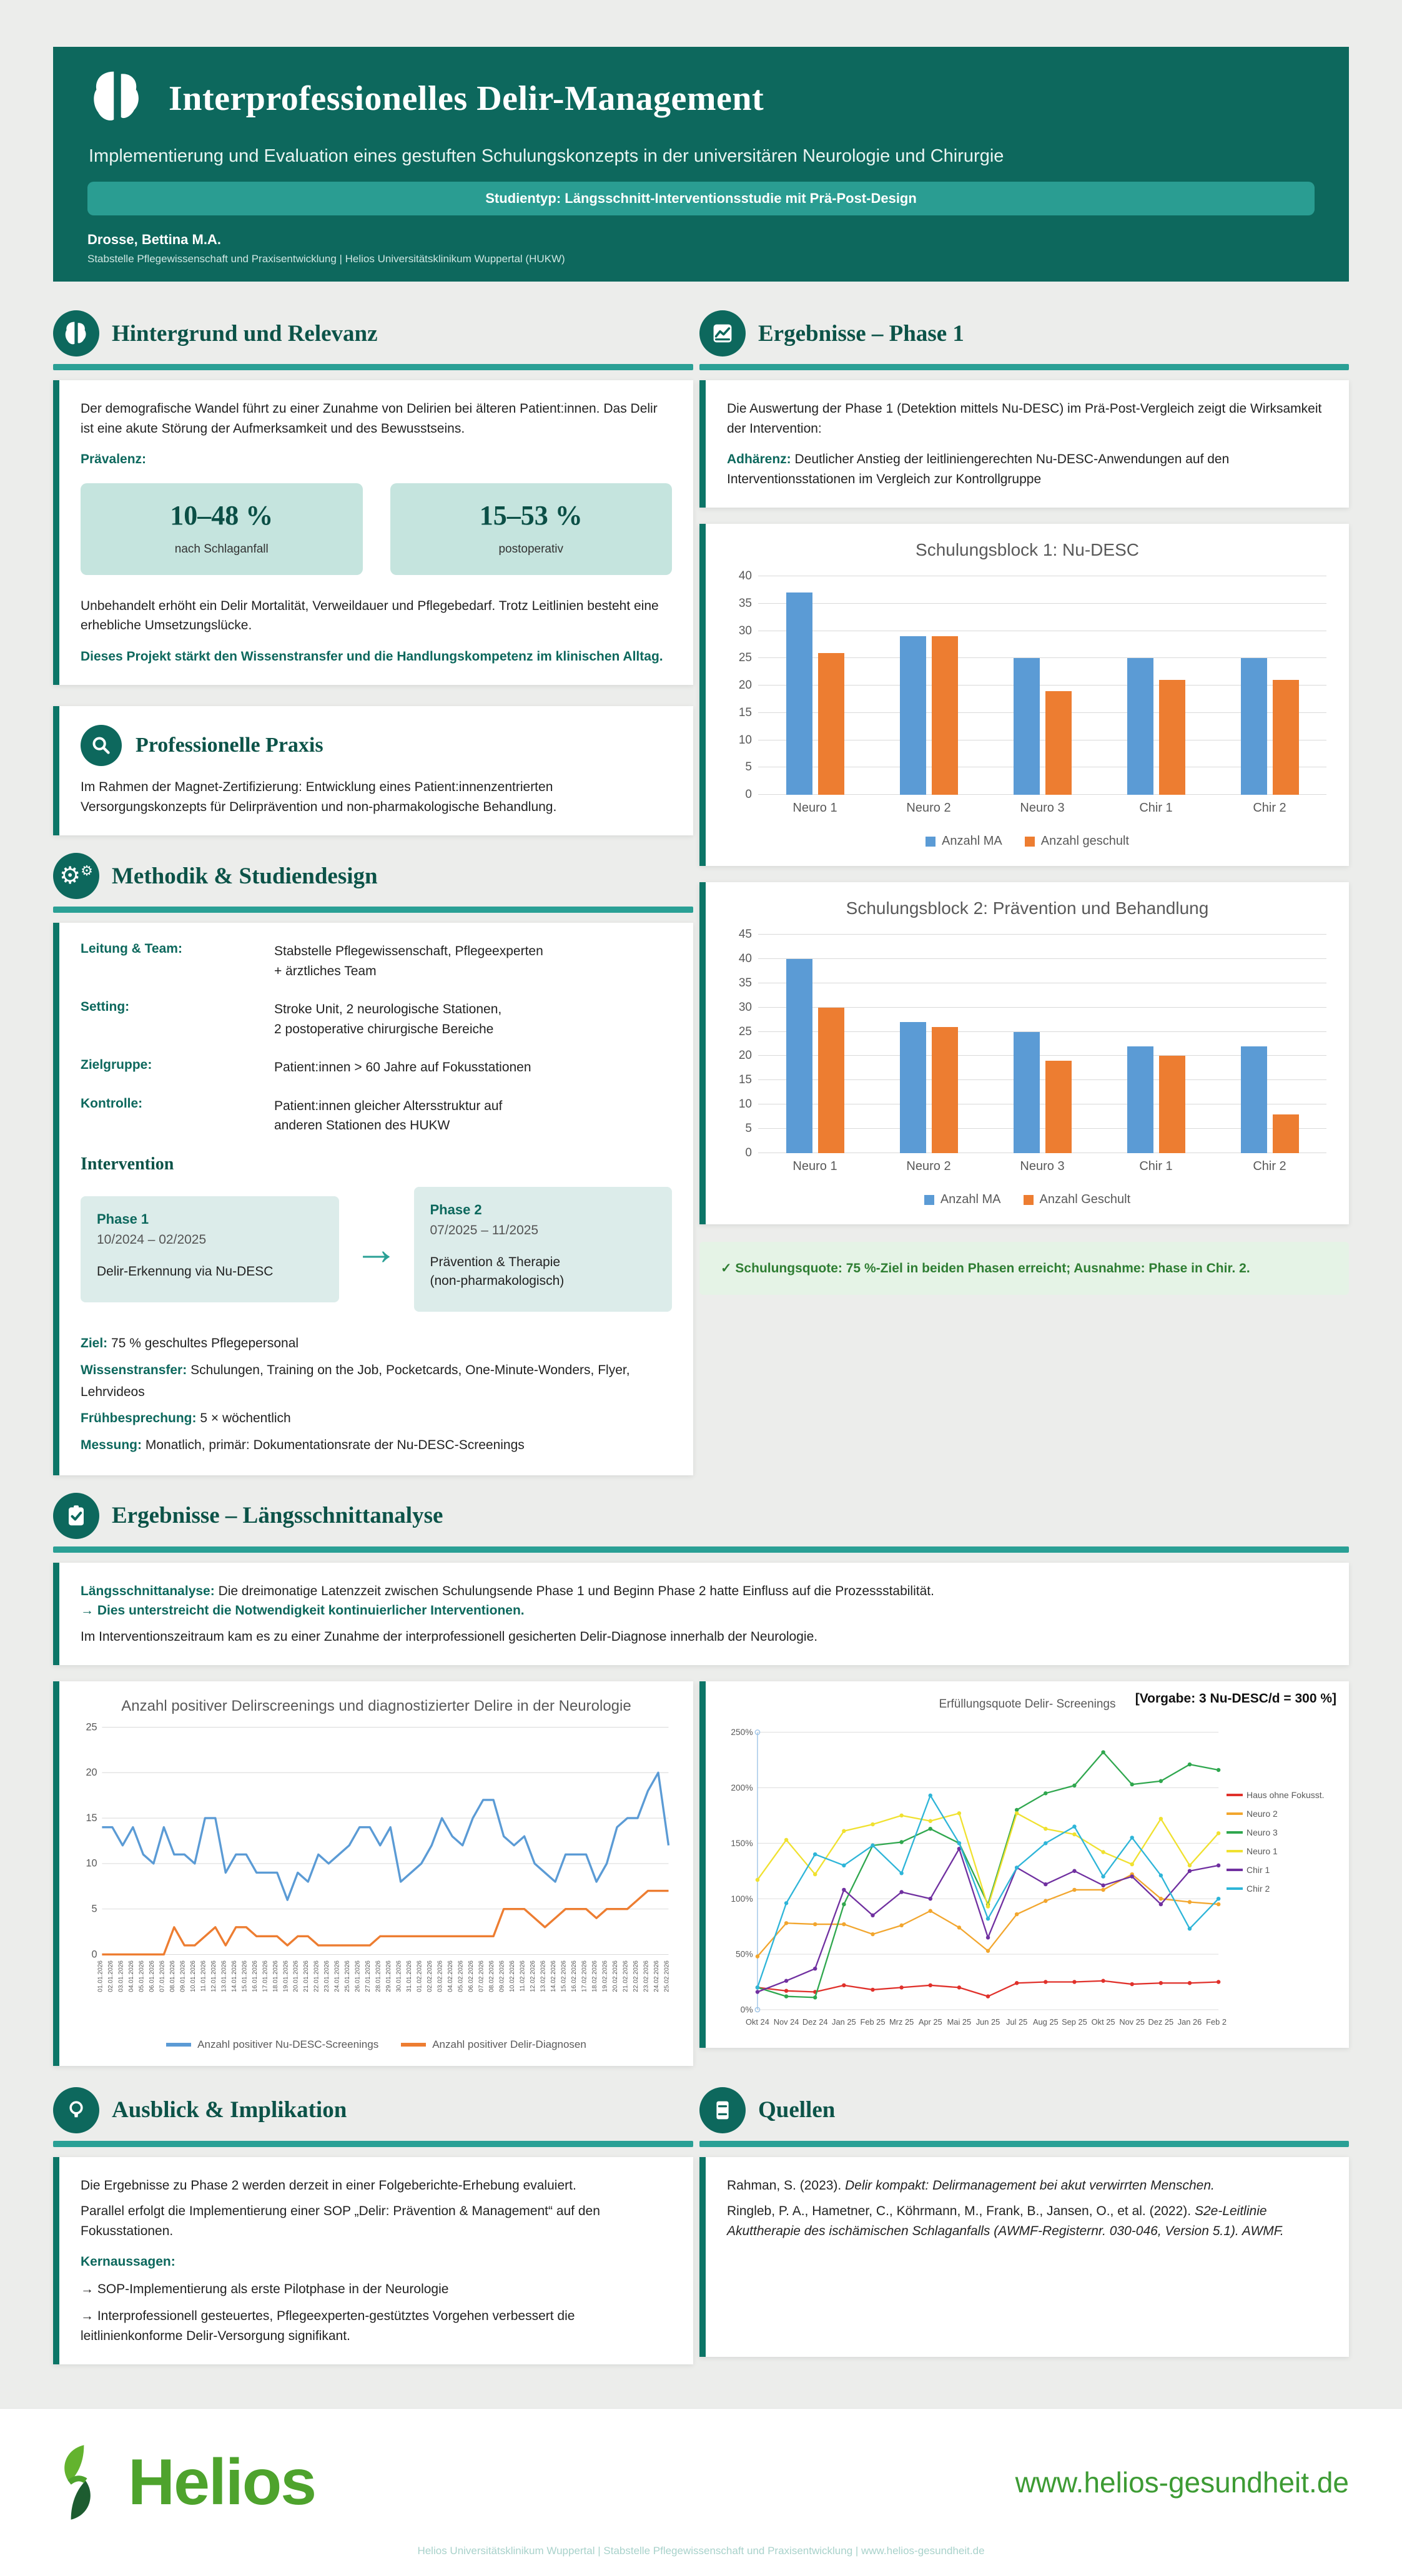  I want to click on x-tick-label: 02.02.2026, so click(430, 1976).